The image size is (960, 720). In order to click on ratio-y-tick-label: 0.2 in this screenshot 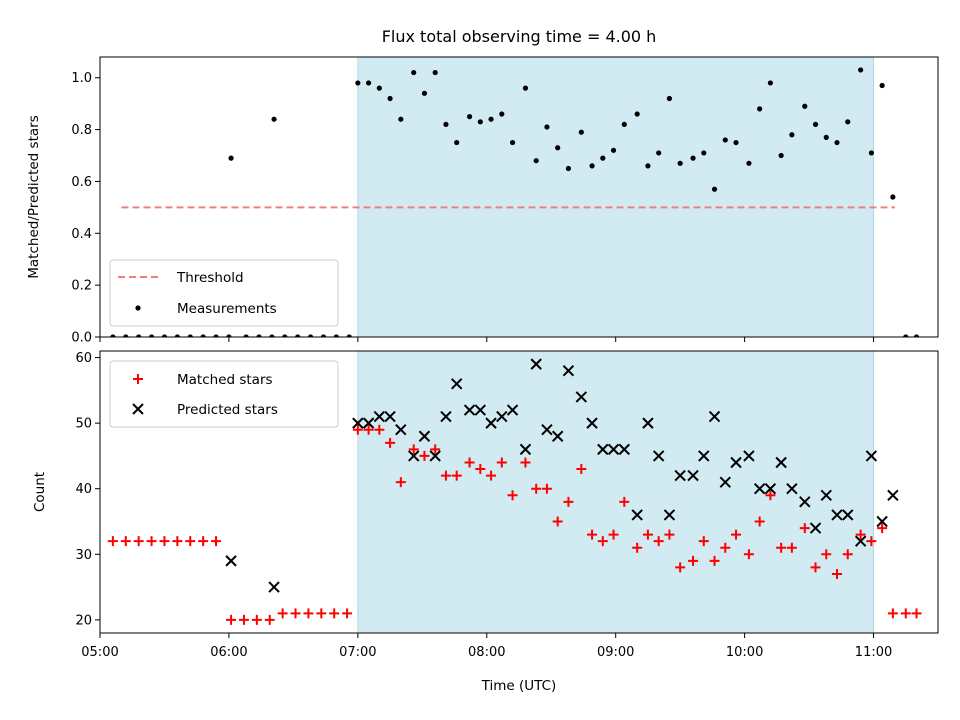, I will do `click(81, 286)`.